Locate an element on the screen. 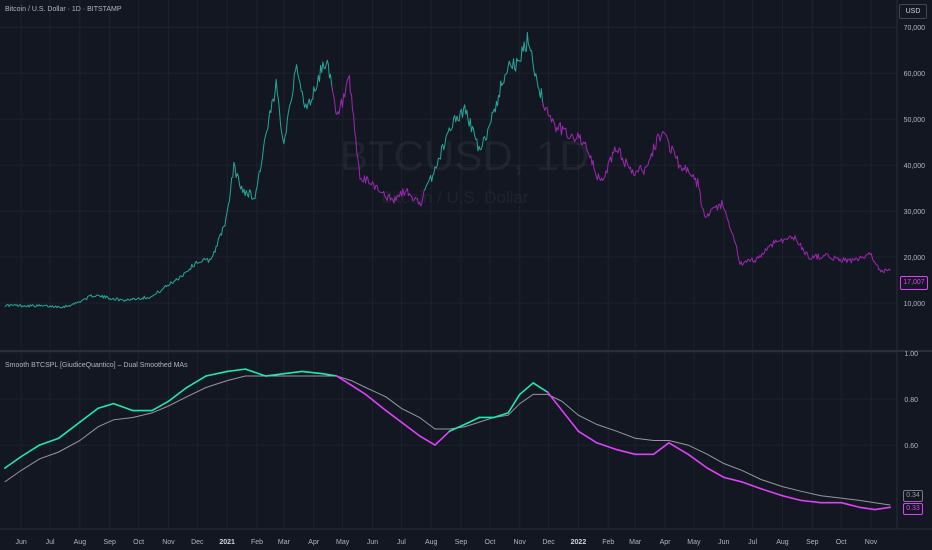 This screenshot has width=932, height=550. price-axis-tick-label: 70,000 is located at coordinates (915, 28).